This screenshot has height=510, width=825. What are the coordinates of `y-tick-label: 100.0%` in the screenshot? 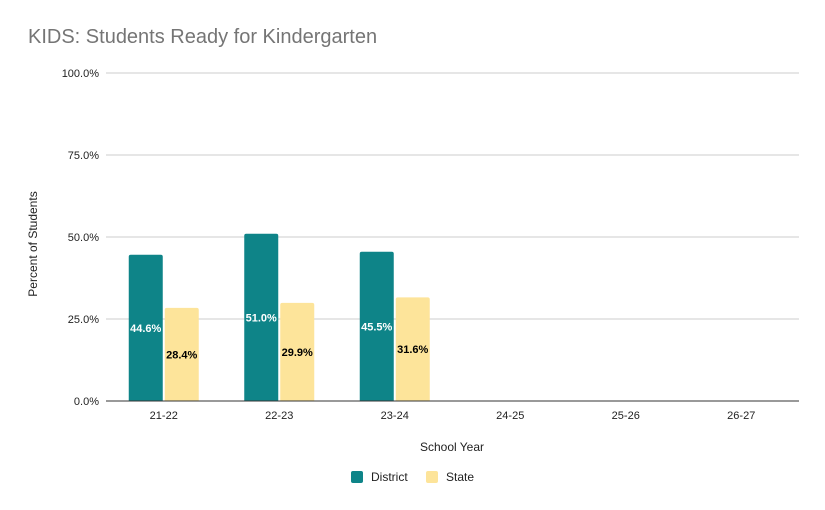 It's located at (81, 74).